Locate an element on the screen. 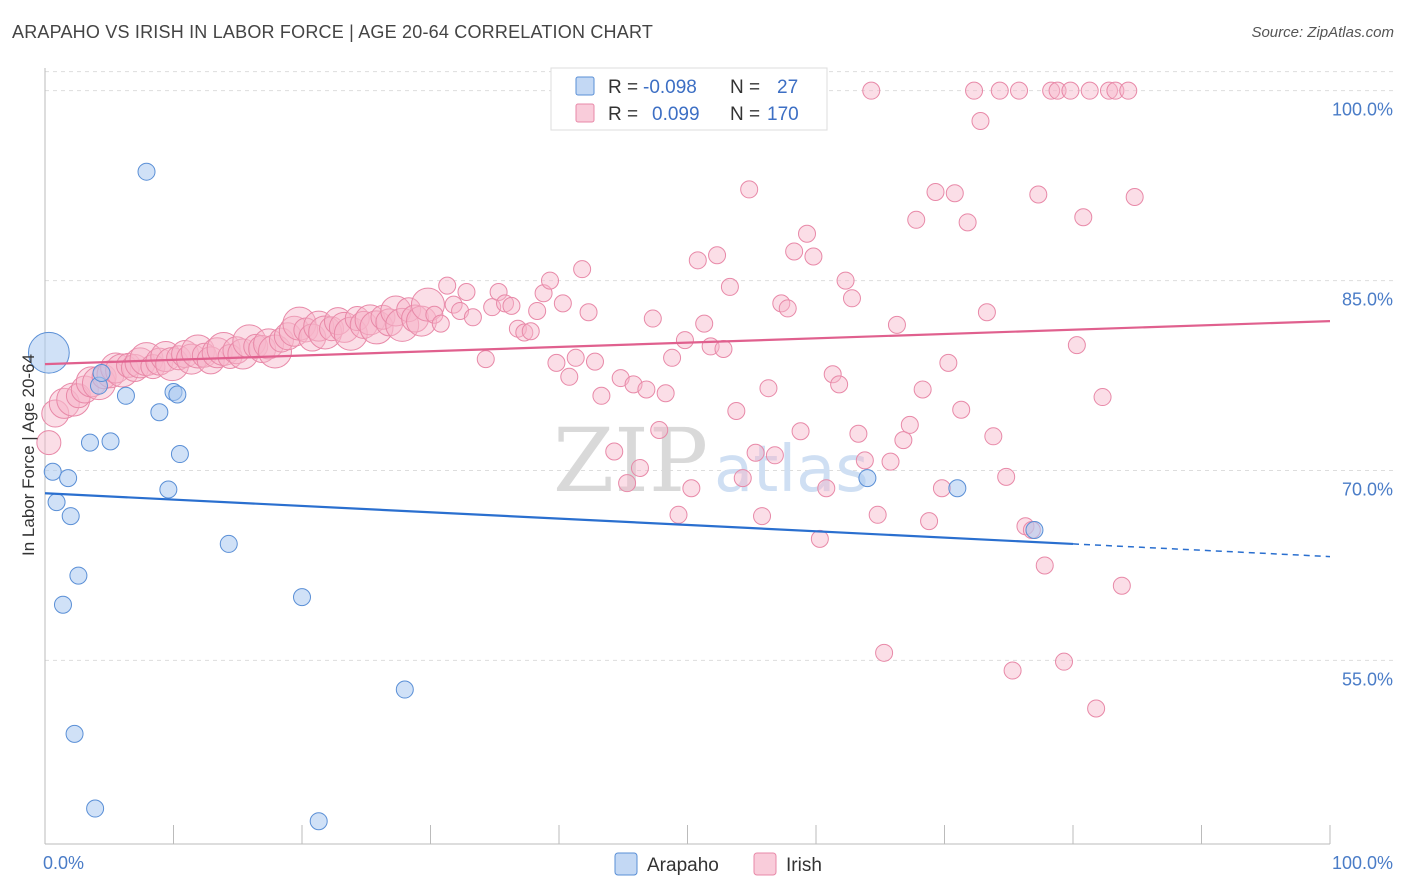 This screenshot has height=892, width=1406. legend-n-value-arapaho: 27 is located at coordinates (787, 87).